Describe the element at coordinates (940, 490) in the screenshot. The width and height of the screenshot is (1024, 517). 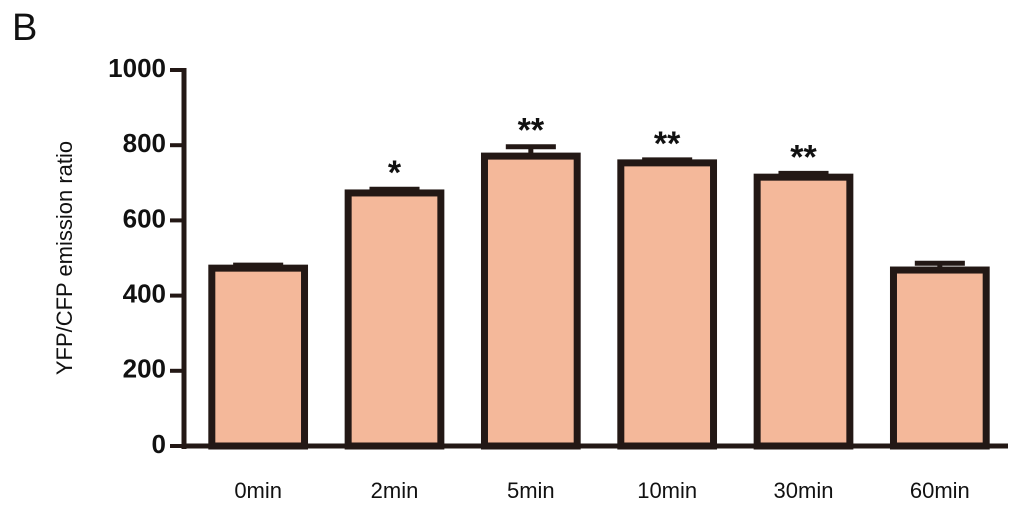
I see `x-tick-label: 60min` at that location.